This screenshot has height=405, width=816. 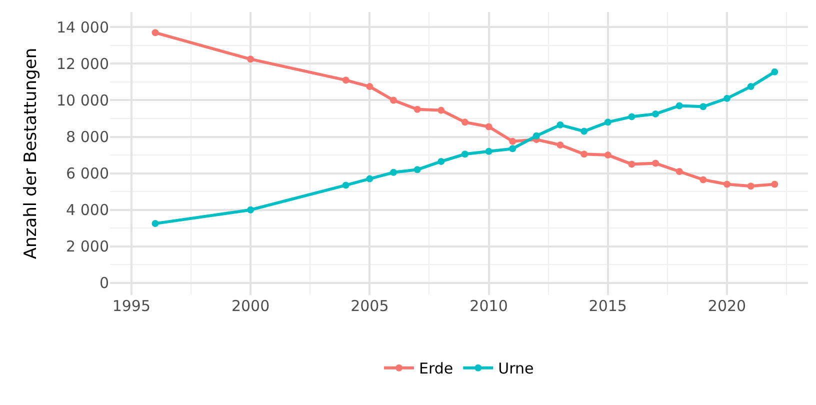 What do you see at coordinates (87, 137) in the screenshot?
I see `y-tick-label: 8 000` at bounding box center [87, 137].